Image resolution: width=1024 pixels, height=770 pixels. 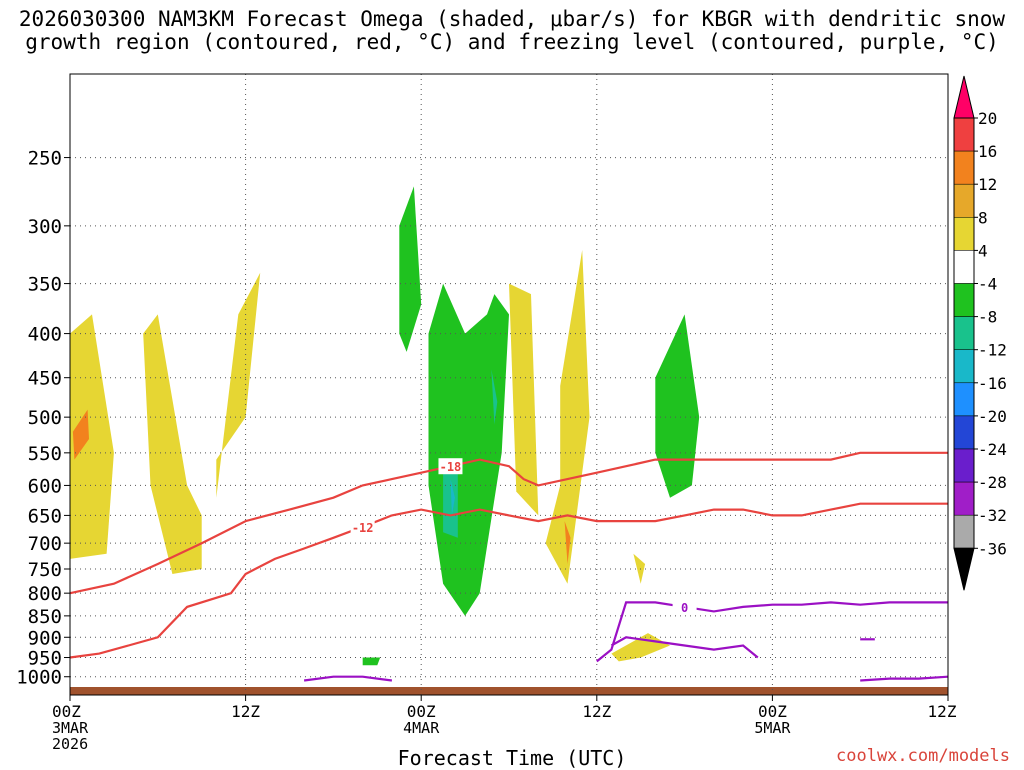 I want to click on y-tick-label: 550, so click(x=45, y=454).